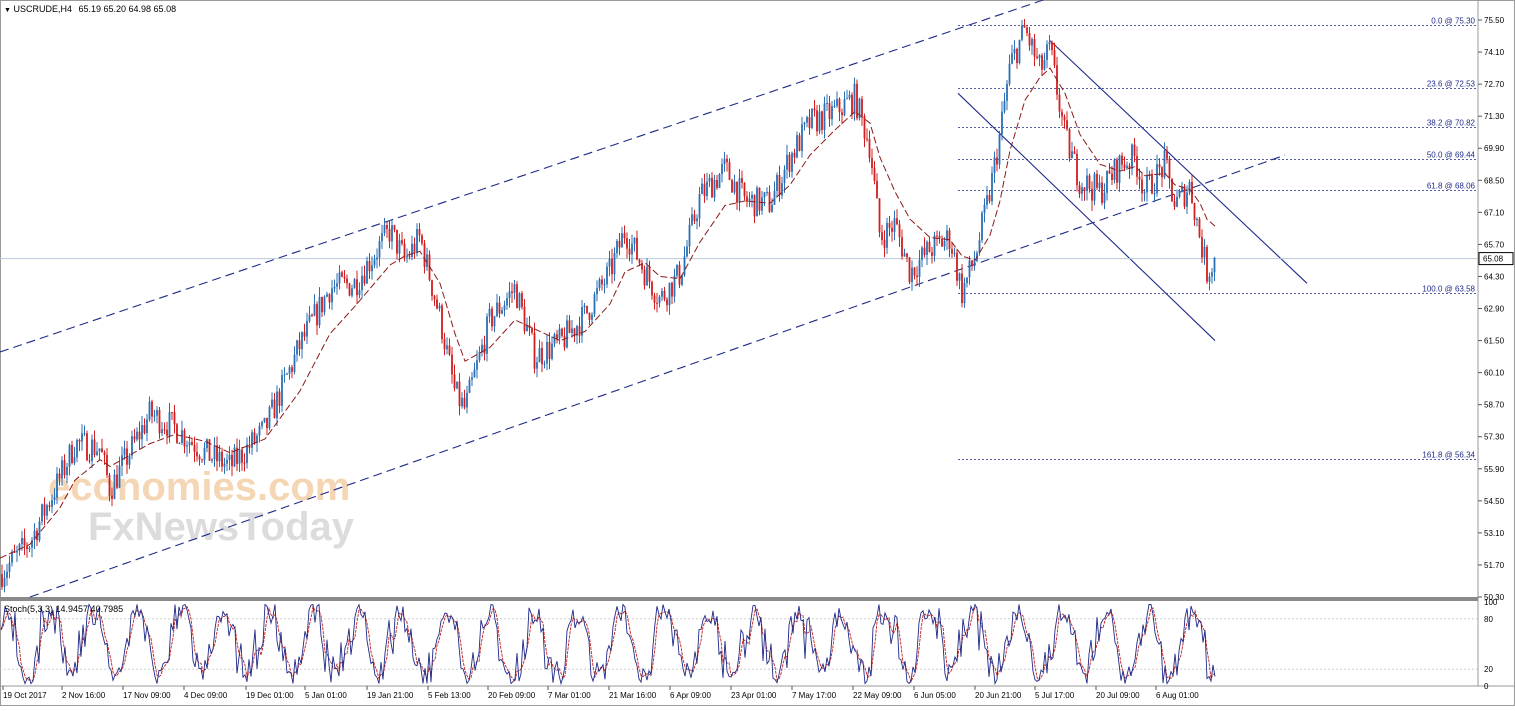 This screenshot has height=711, width=1515. I want to click on time-tick-label: 5 Jul 17:00, so click(1055, 695).